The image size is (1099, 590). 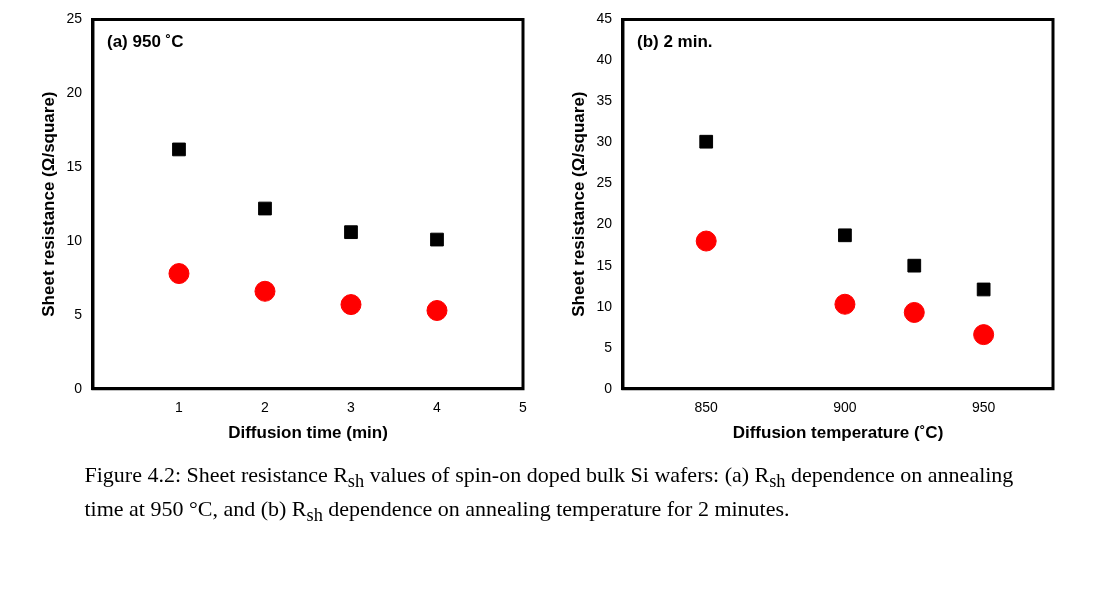 What do you see at coordinates (706, 407) in the screenshot?
I see `x-tick-label: 850` at bounding box center [706, 407].